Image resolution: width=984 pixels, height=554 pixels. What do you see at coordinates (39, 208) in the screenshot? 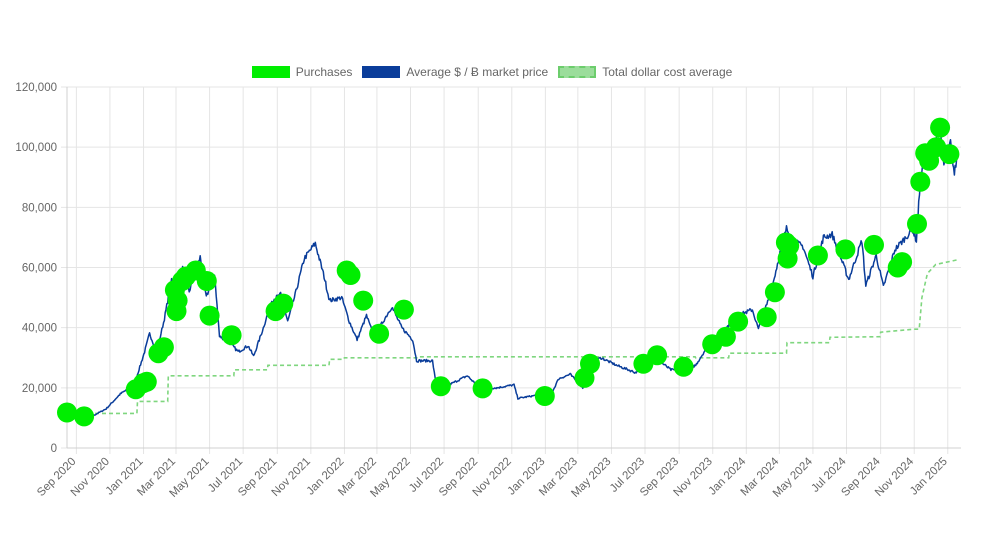
I see `y-tick-label: 80,000` at bounding box center [39, 208].